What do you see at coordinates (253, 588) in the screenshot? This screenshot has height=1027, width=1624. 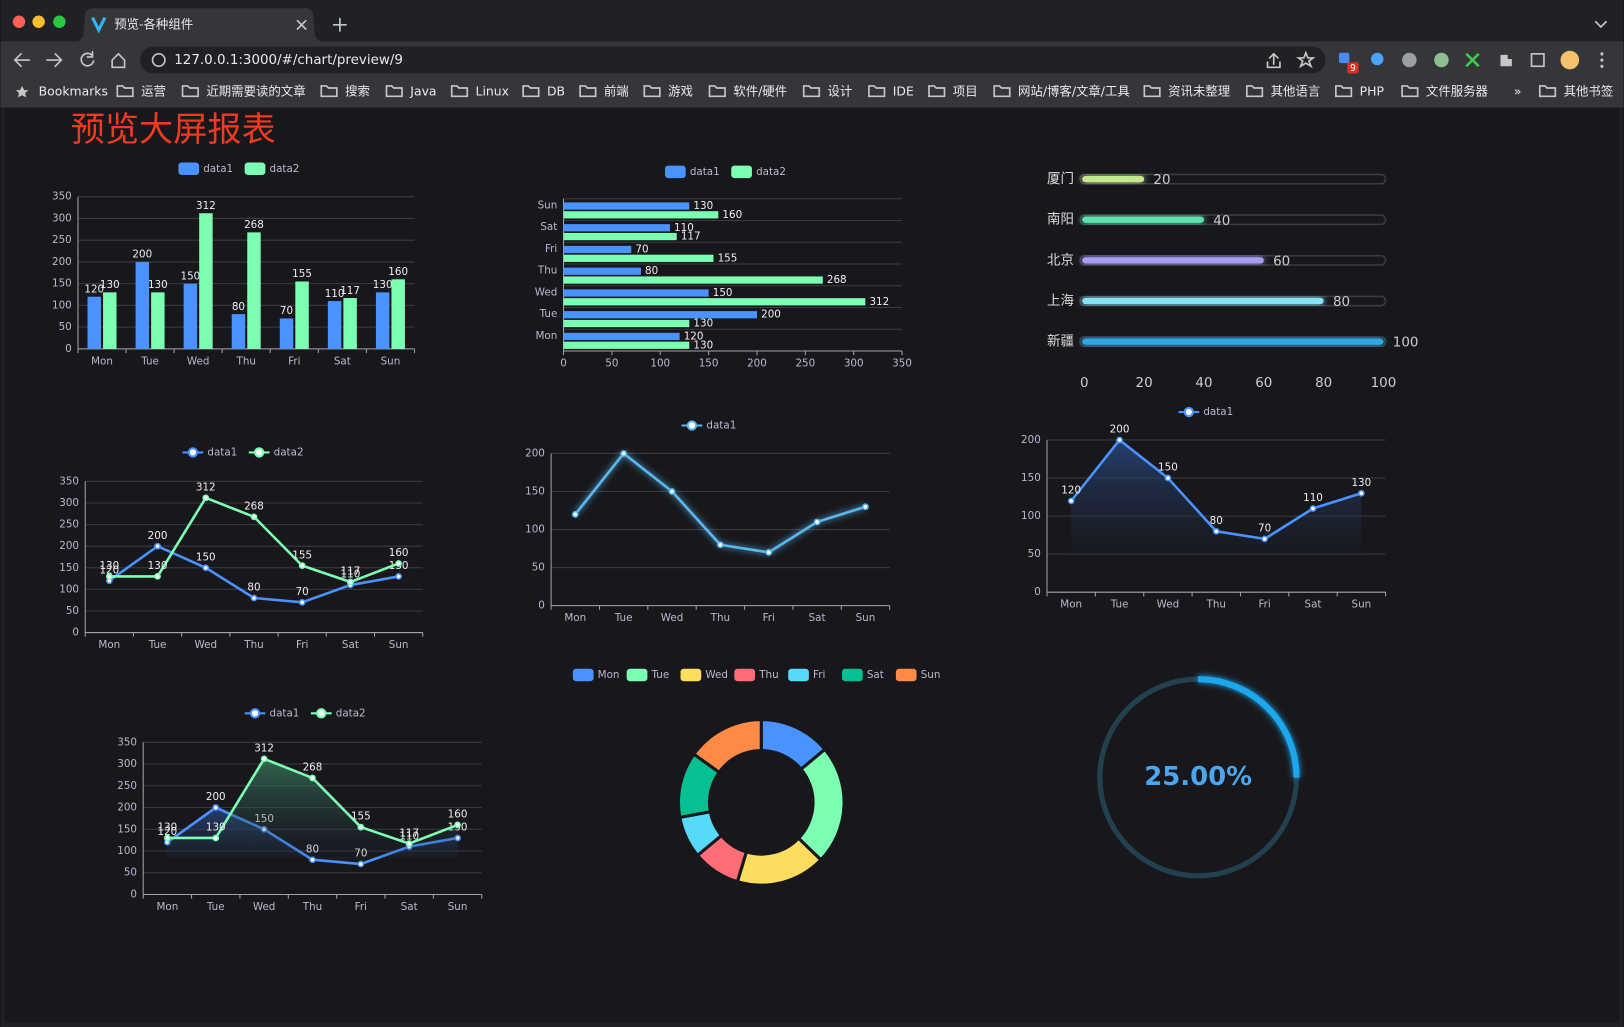 I see `data-label: 80` at bounding box center [253, 588].